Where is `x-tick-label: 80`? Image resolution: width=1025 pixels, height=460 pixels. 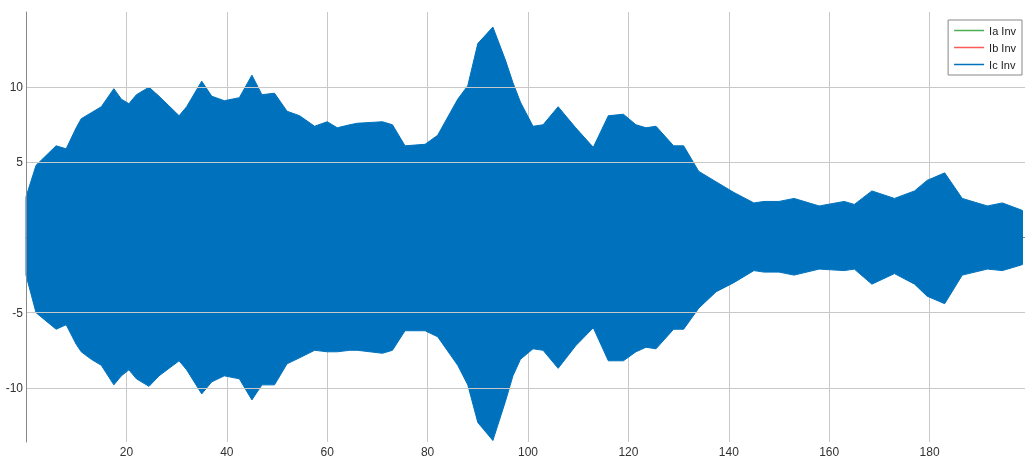
x-tick-label: 80 is located at coordinates (427, 452).